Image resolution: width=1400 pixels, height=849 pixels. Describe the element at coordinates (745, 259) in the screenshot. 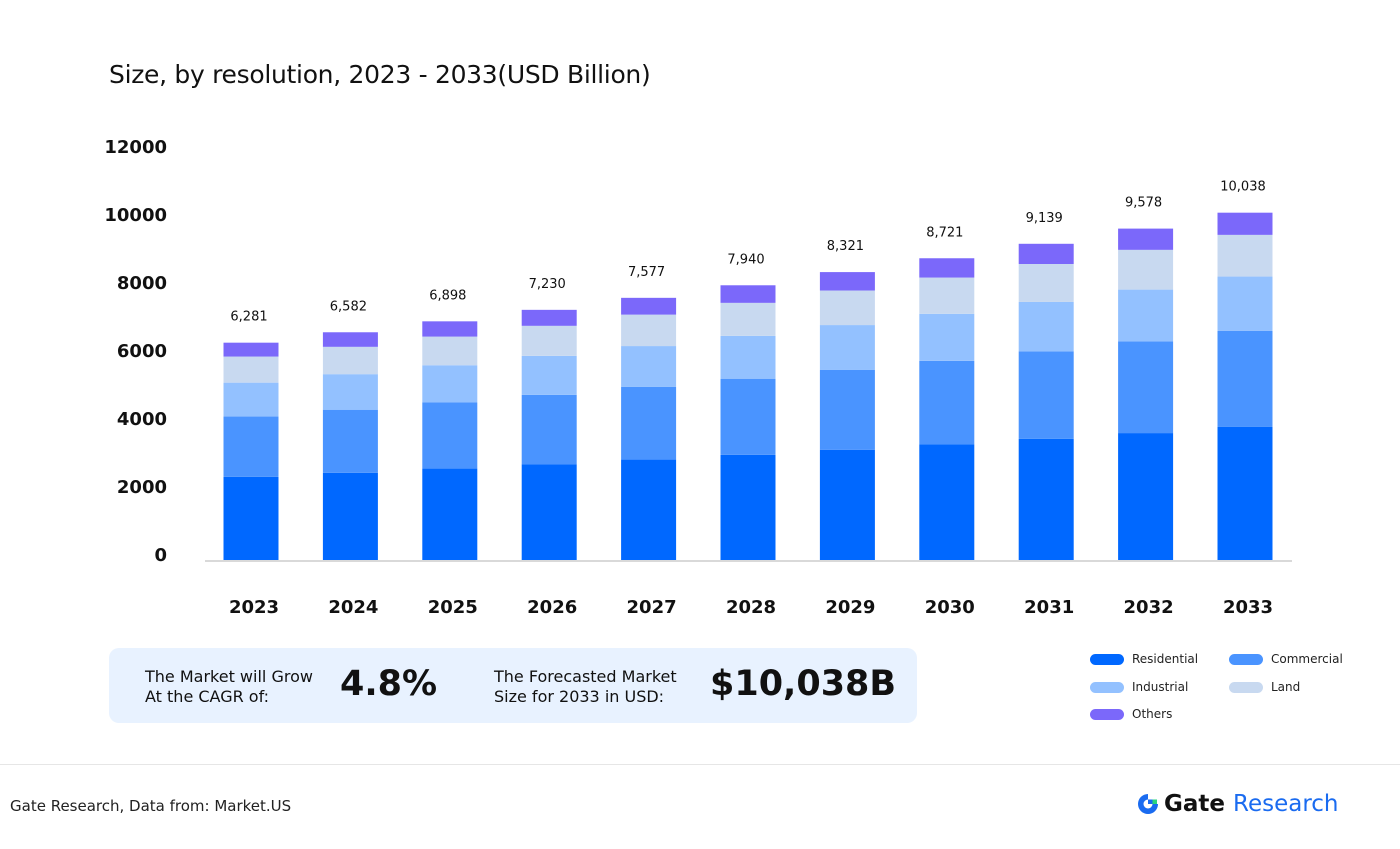

I see `total-label: 7,940` at that location.